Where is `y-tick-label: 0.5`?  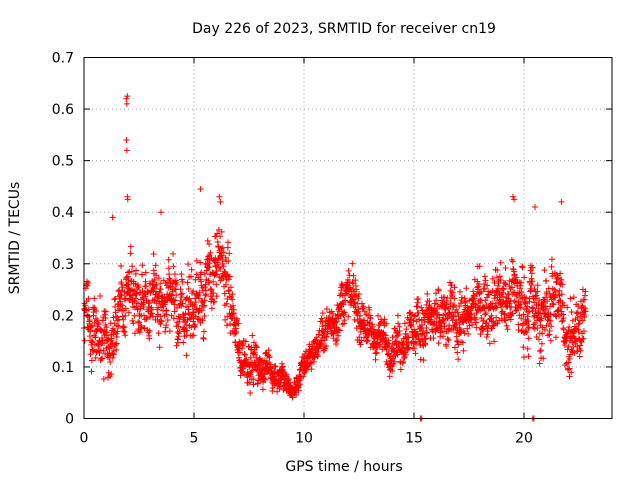 y-tick-label: 0.5 is located at coordinates (63, 162).